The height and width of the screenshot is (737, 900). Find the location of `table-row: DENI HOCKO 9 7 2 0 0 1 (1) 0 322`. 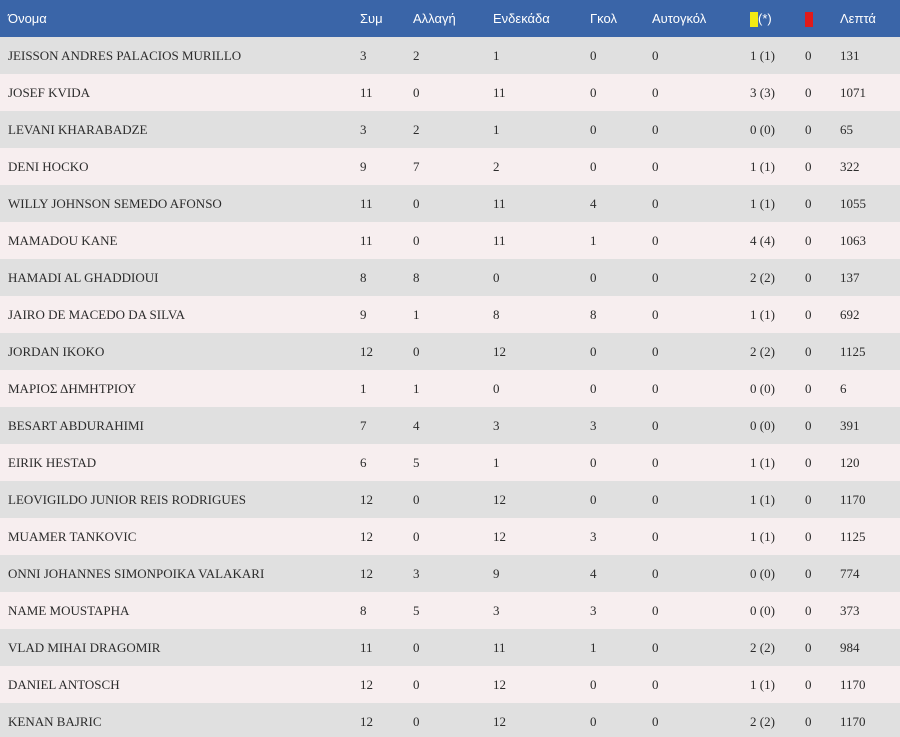

table-row: DENI HOCKO 9 7 2 0 0 1 (1) 0 322 is located at coordinates (450, 166).